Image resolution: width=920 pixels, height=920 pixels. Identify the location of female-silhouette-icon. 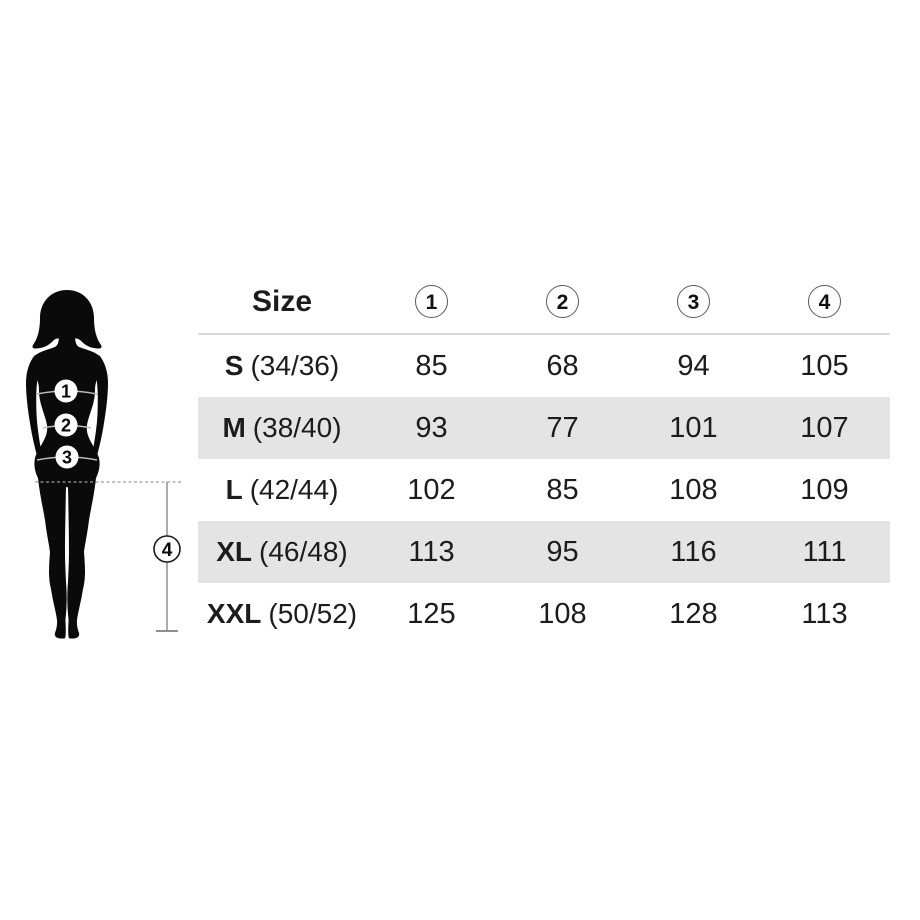
(67, 464).